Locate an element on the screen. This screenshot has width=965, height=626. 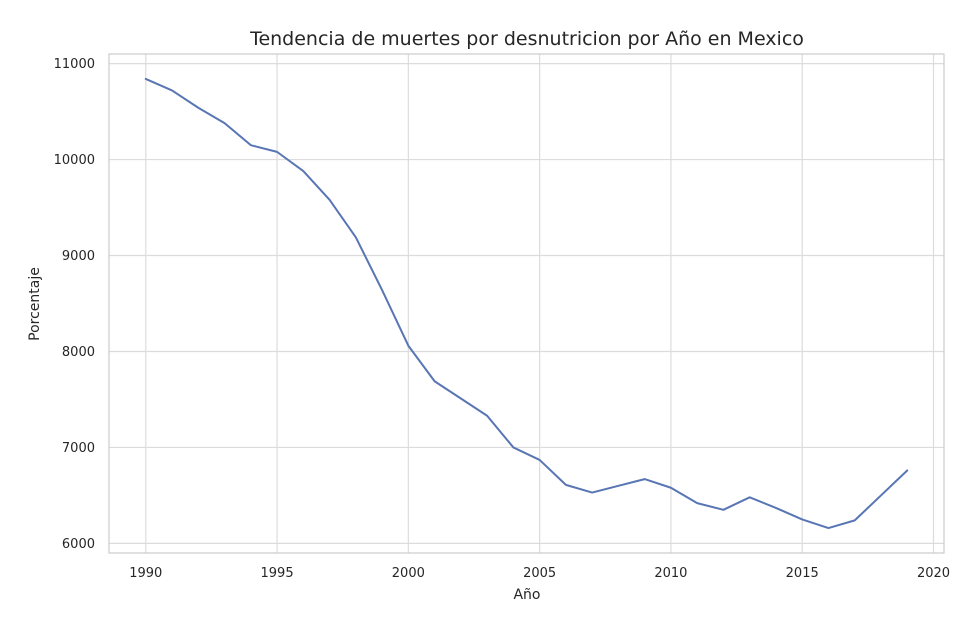
x-tick-label: 2020 is located at coordinates (933, 573).